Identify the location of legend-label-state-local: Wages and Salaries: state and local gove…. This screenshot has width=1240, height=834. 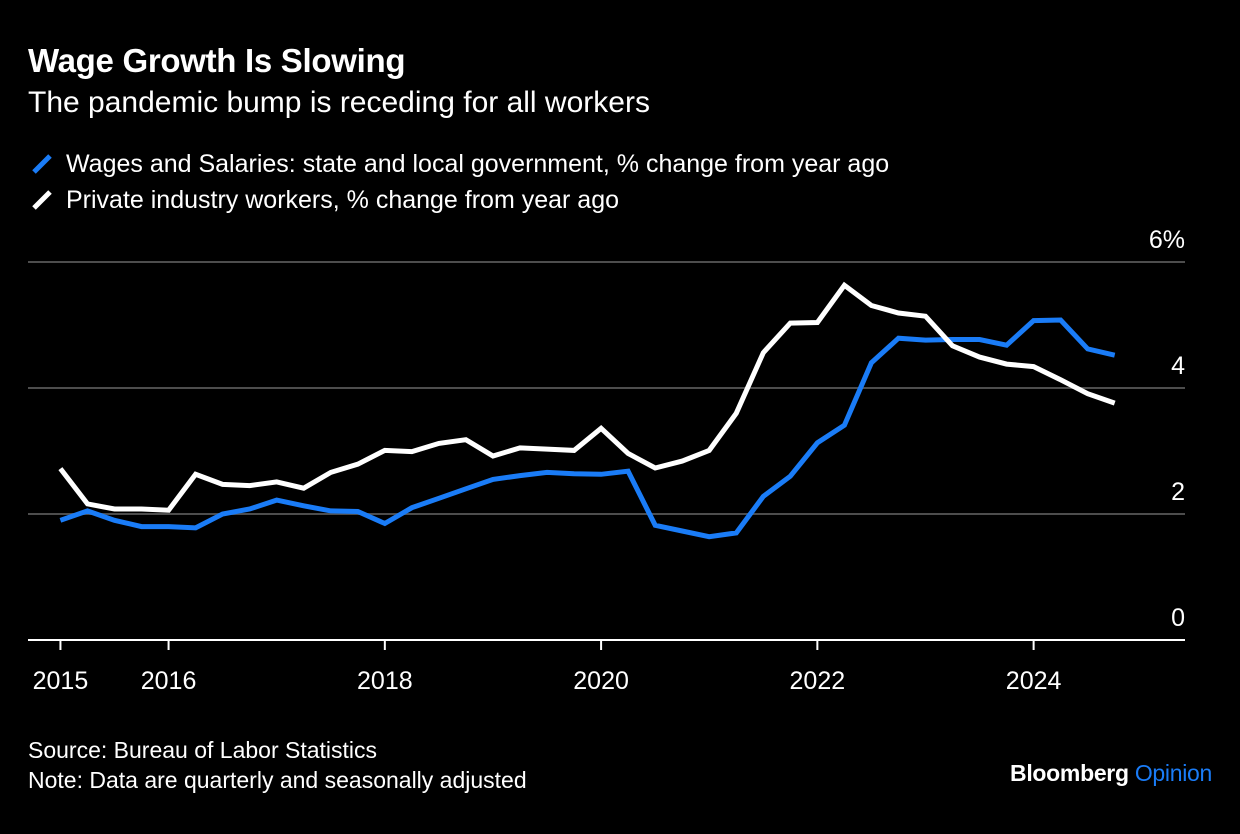
(478, 163).